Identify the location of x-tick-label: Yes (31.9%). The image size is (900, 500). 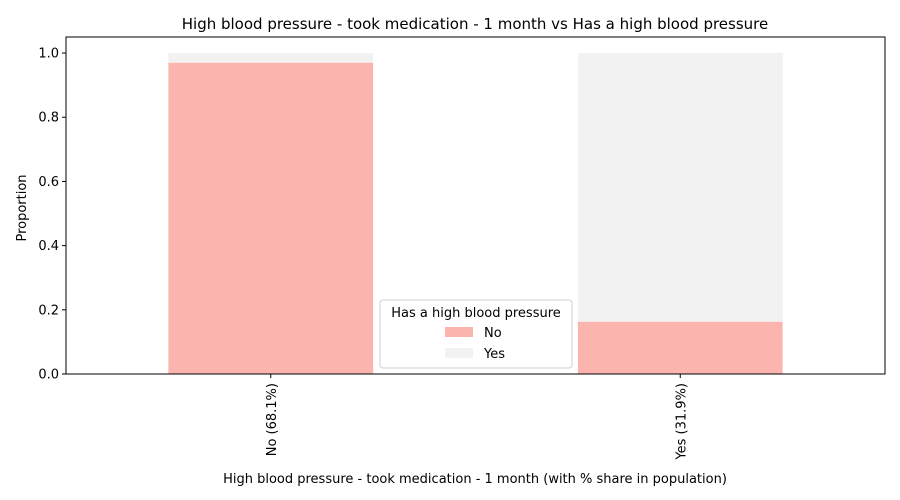
(681, 422).